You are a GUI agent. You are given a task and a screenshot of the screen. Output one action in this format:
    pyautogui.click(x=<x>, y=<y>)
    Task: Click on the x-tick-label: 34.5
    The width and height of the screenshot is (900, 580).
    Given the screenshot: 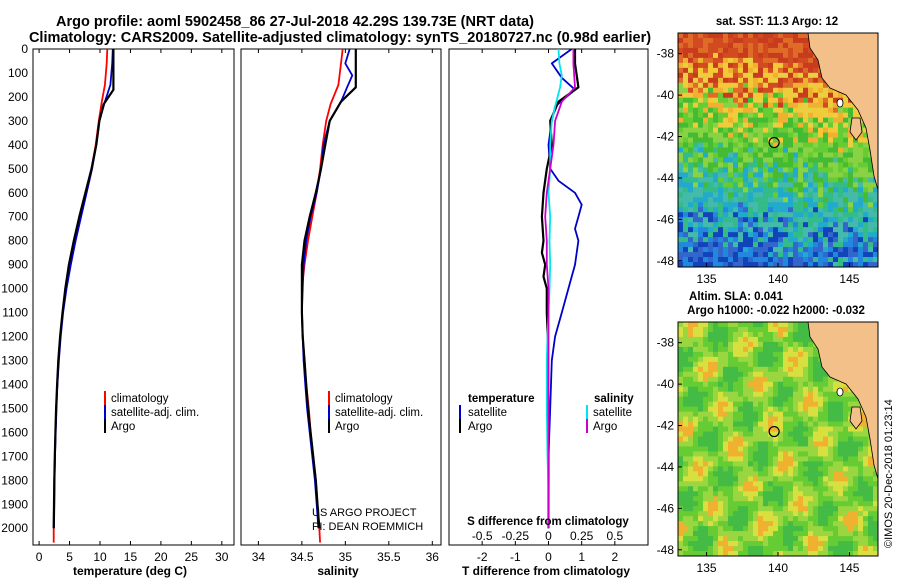 What is the action you would take?
    pyautogui.click(x=302, y=557)
    